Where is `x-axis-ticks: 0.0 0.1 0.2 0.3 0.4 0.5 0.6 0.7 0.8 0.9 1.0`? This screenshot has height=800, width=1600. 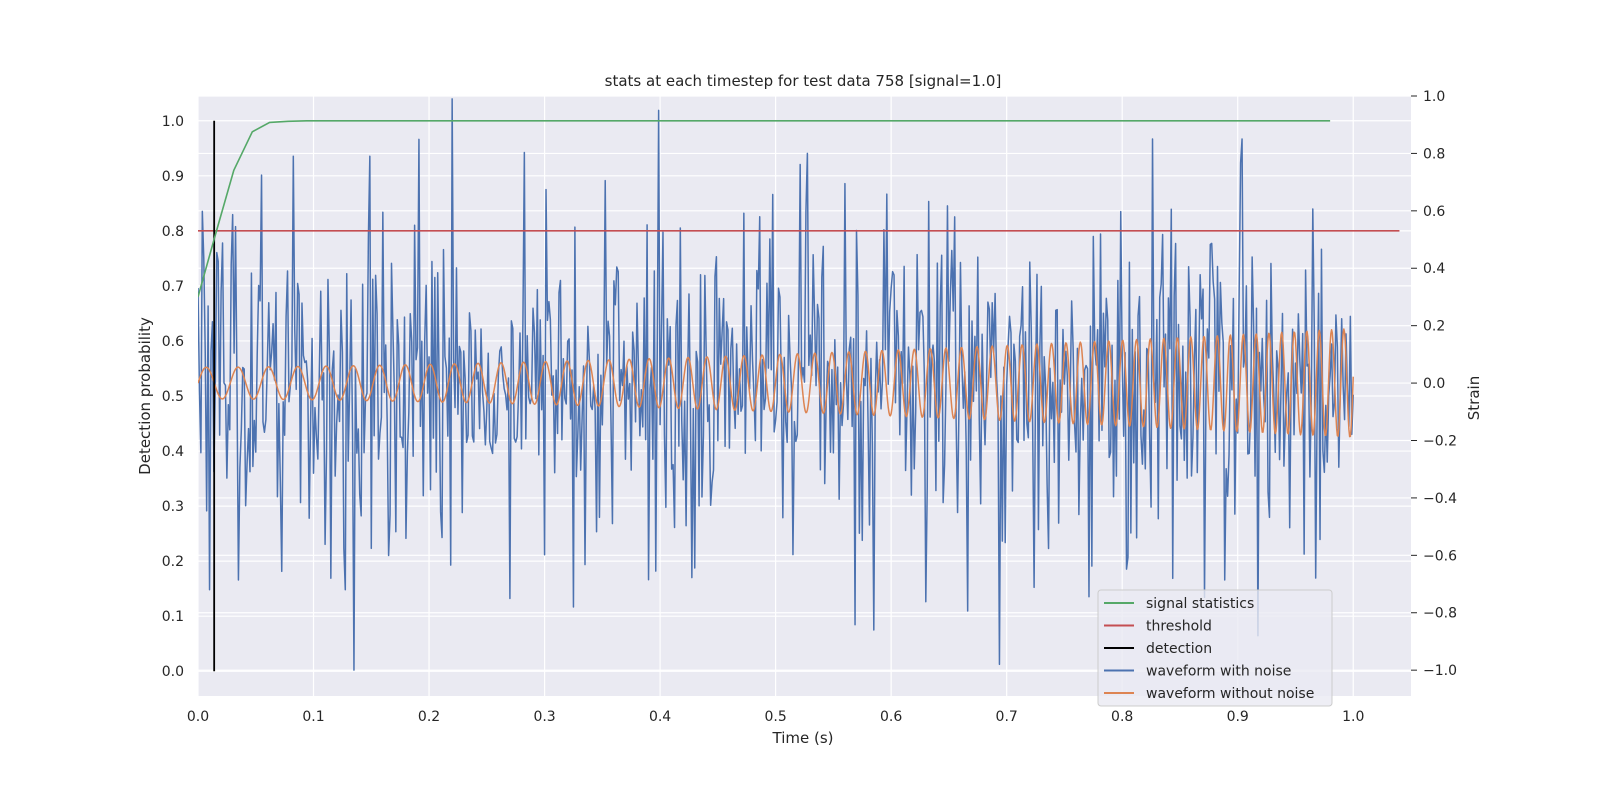
x-axis-ticks: 0.0 0.1 0.2 0.3 0.4 0.5 0.6 0.7 0.8 0.9 1.0 is located at coordinates (776, 717).